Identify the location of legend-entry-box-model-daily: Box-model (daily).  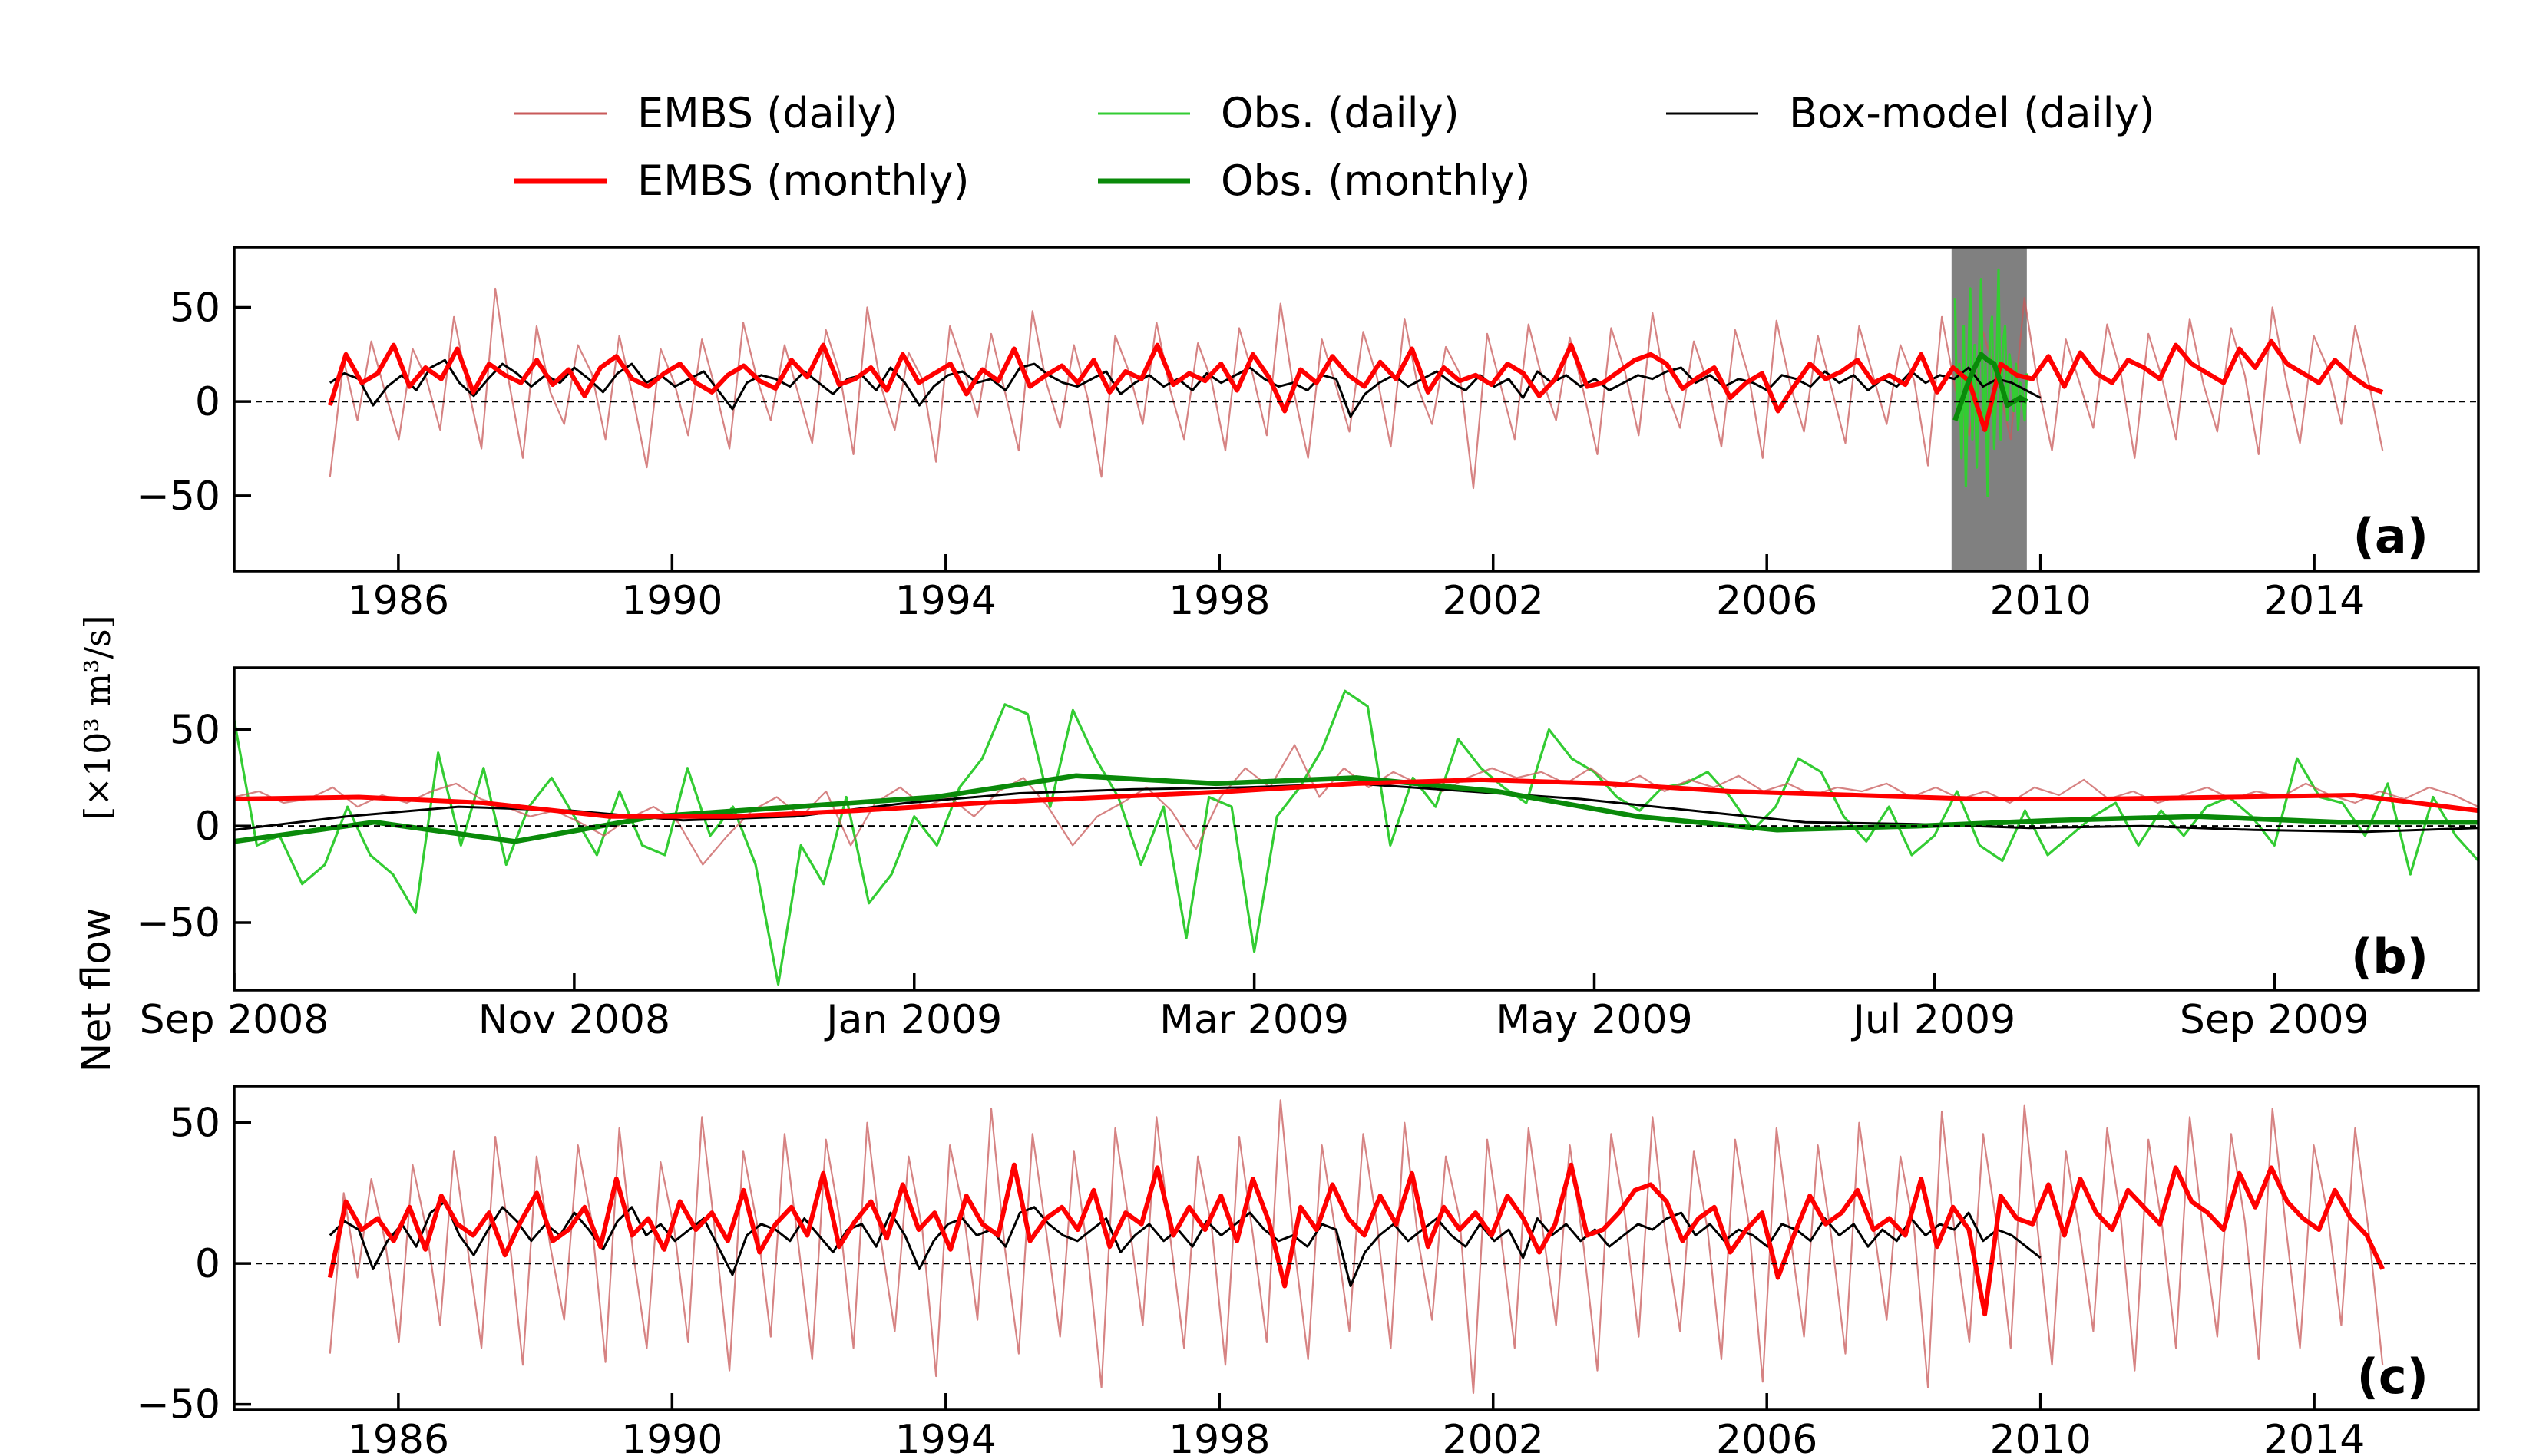
(1910, 113).